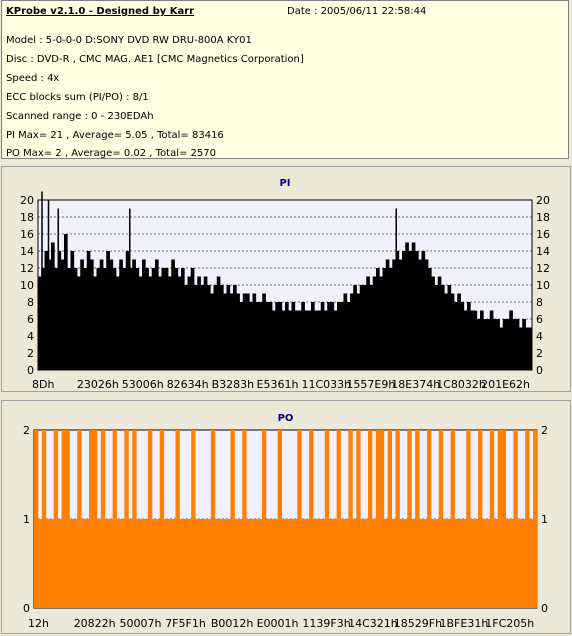 The image size is (572, 636). Describe the element at coordinates (505, 384) in the screenshot. I see `pi-xtick: 201E62h` at that location.